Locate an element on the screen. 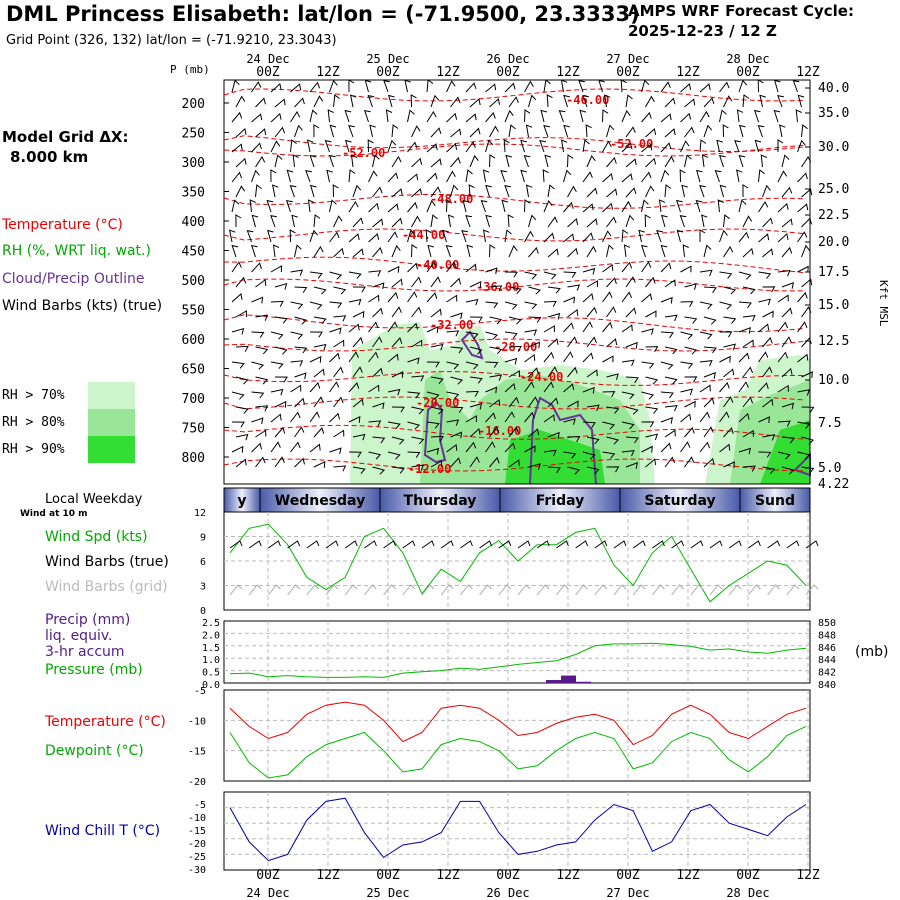 The height and width of the screenshot is (900, 900). isotherm-label: -24.00 is located at coordinates (541, 377).